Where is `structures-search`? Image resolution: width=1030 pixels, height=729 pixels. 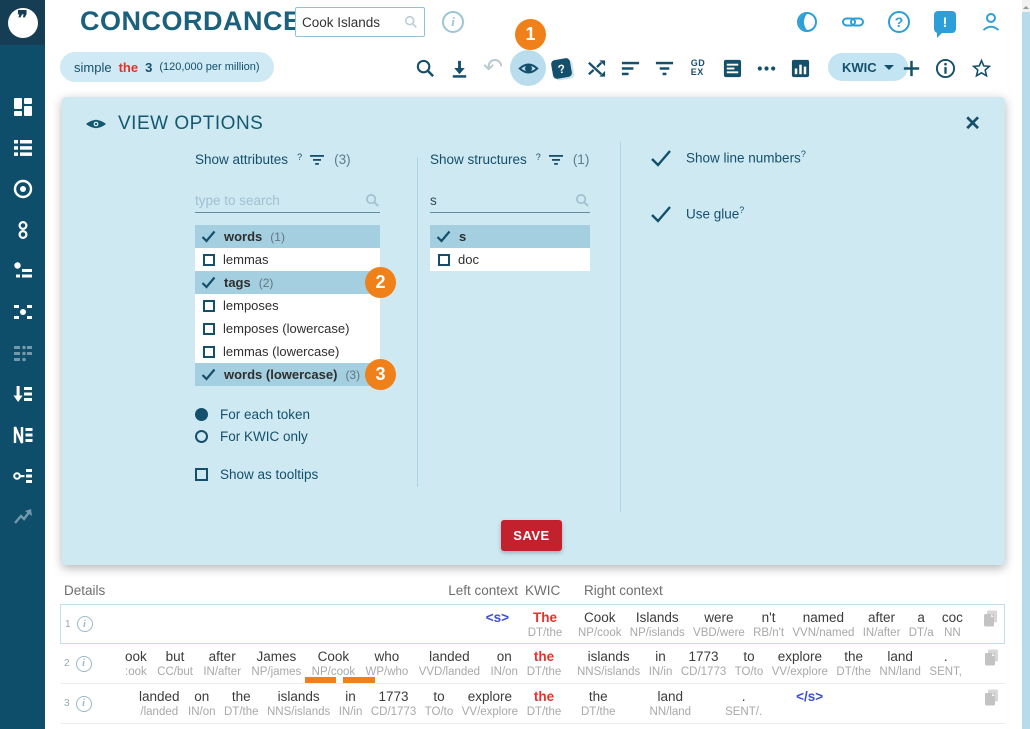 structures-search is located at coordinates (510, 201).